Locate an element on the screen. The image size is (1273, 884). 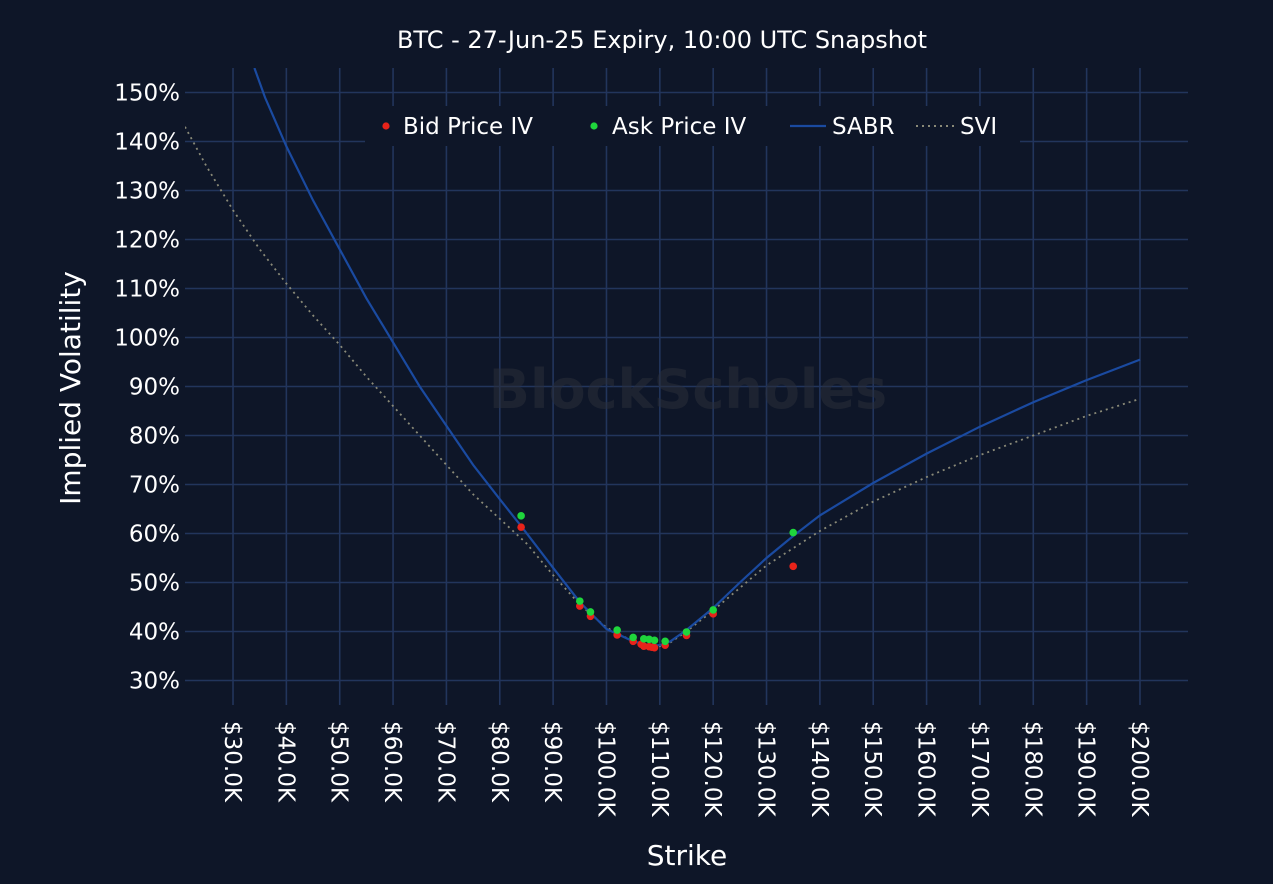
legend-bid-label: Bid Price IV is located at coordinates (468, 127).